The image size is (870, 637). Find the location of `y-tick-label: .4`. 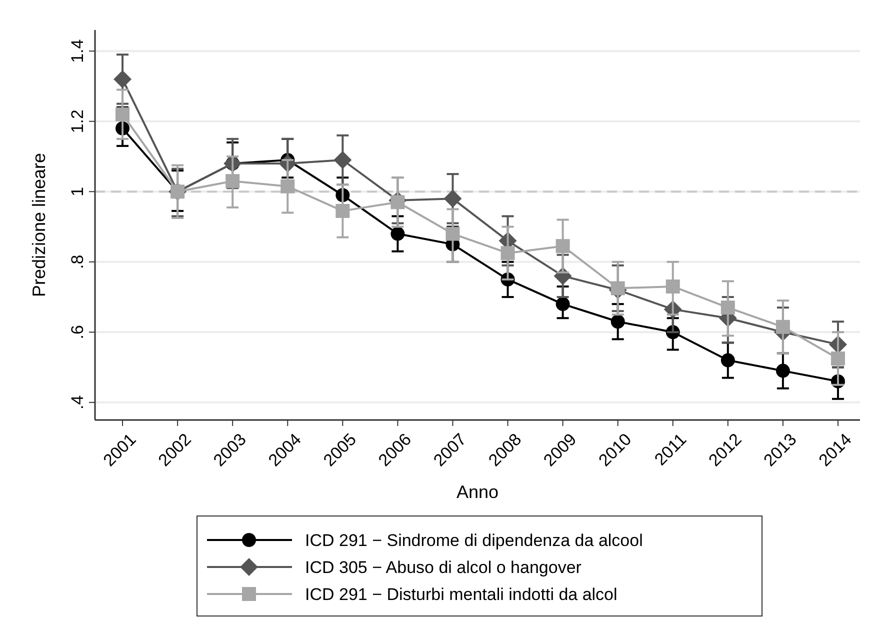

y-tick-label: .4 is located at coordinates (77, 402).